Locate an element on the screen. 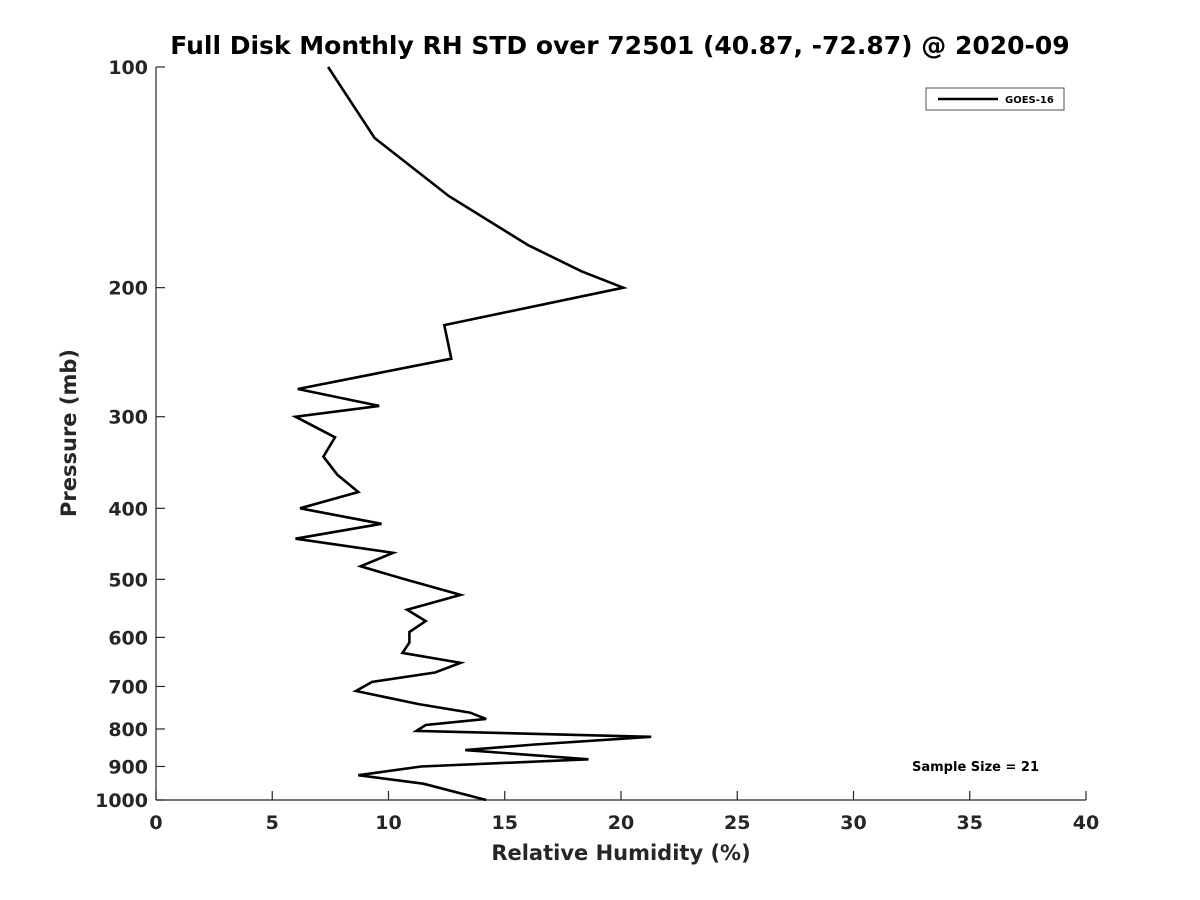 Image resolution: width=1200 pixels, height=900 pixels. y-tick-label: 600 is located at coordinates (128, 638).